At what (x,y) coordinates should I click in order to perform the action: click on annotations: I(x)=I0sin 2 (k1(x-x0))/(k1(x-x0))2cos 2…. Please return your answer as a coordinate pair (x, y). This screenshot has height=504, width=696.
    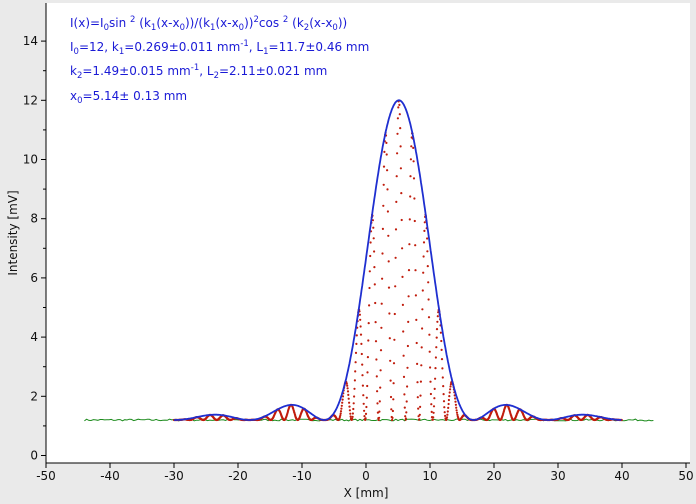
    Looking at the image, I should click on (219, 60).